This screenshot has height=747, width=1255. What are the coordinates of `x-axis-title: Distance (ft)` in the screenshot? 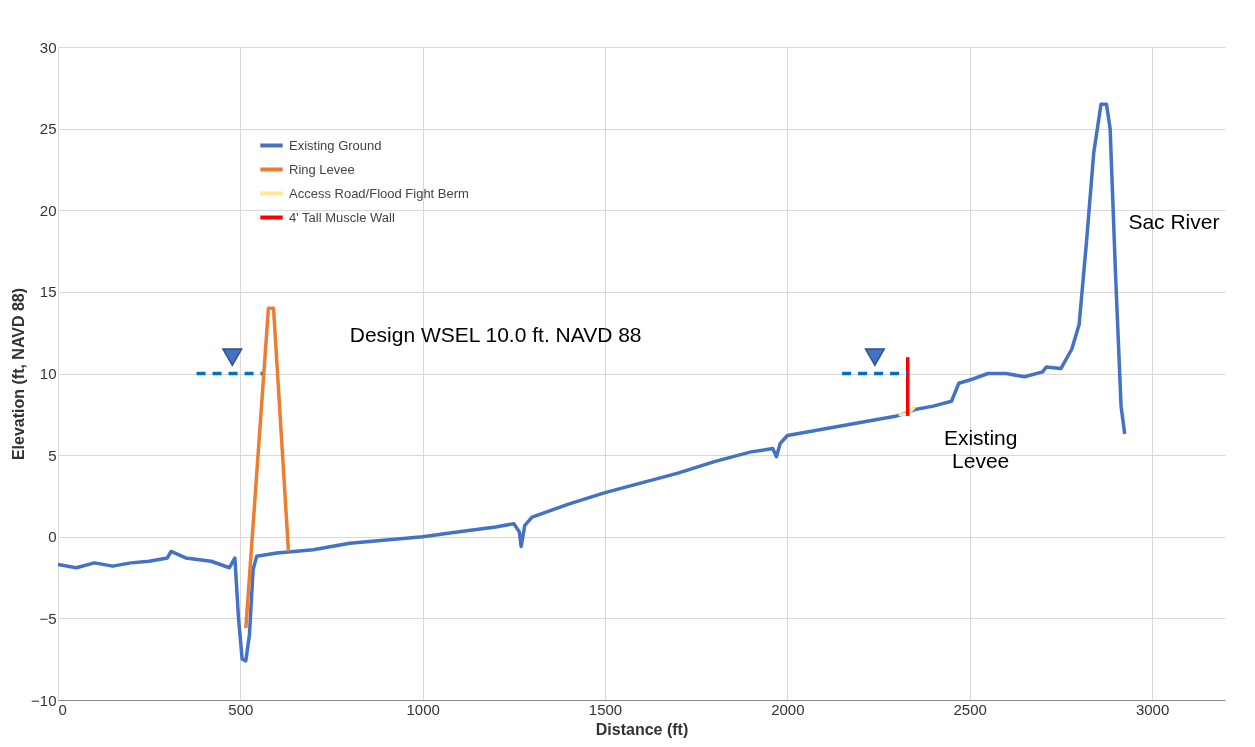 It's located at (642, 729).